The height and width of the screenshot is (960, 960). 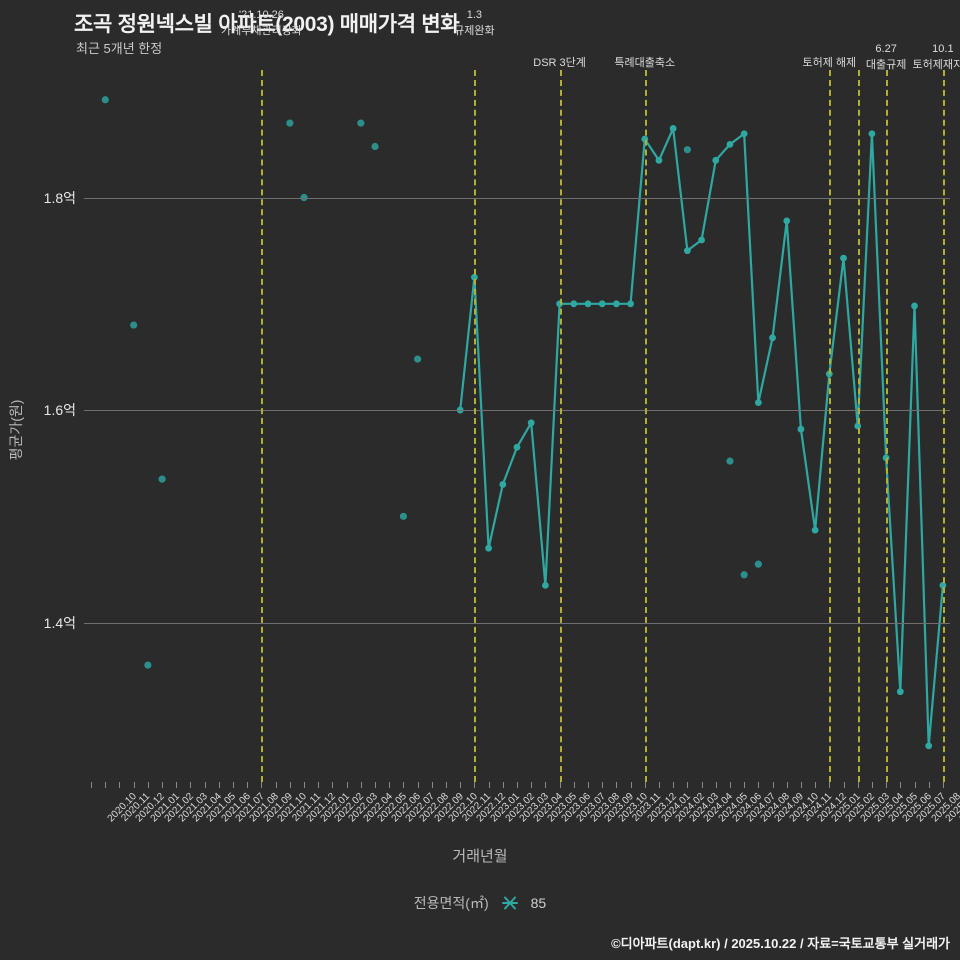 What do you see at coordinates (829, 64) in the screenshot?
I see `event-annotation: 토허제 해제` at bounding box center [829, 64].